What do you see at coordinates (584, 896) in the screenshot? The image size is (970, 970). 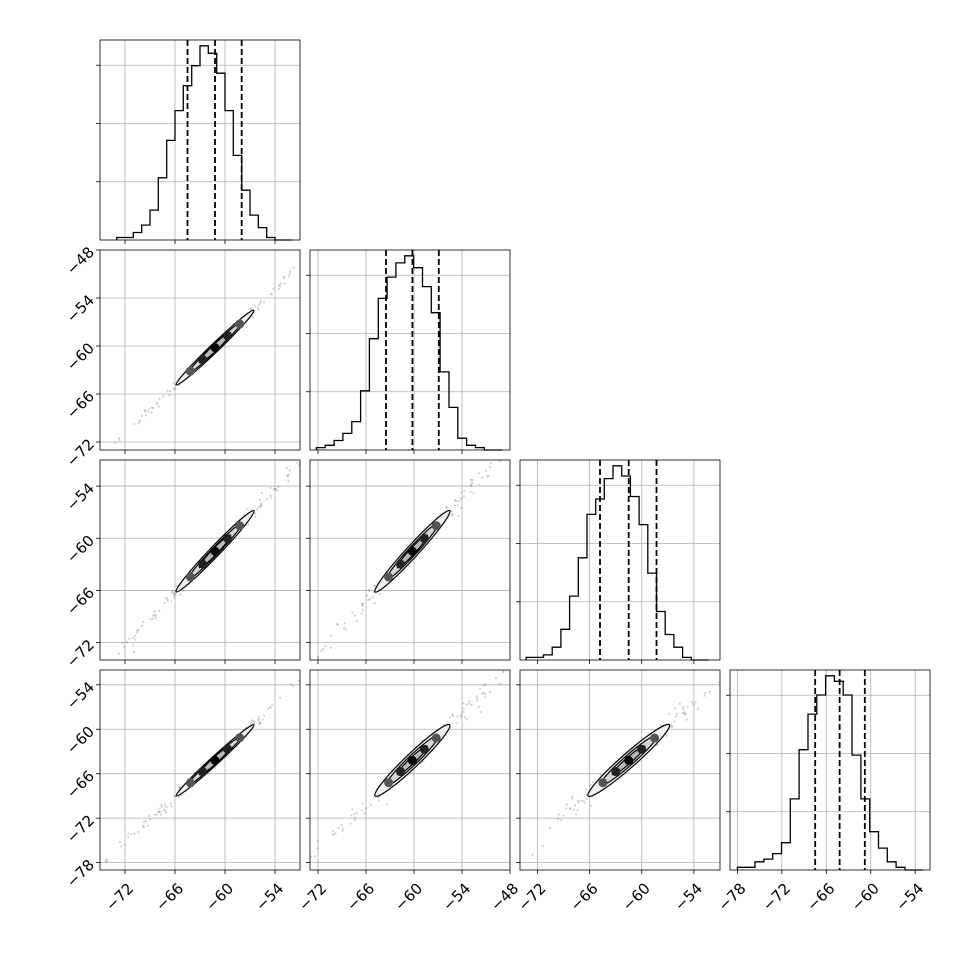 I see `x-tick-label: −66` at bounding box center [584, 896].